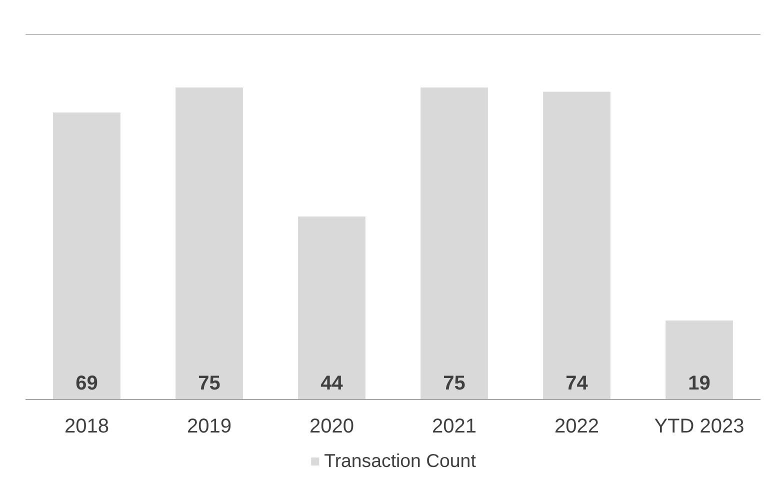 The image size is (769, 485). Describe the element at coordinates (699, 383) in the screenshot. I see `data-label: 19` at that location.